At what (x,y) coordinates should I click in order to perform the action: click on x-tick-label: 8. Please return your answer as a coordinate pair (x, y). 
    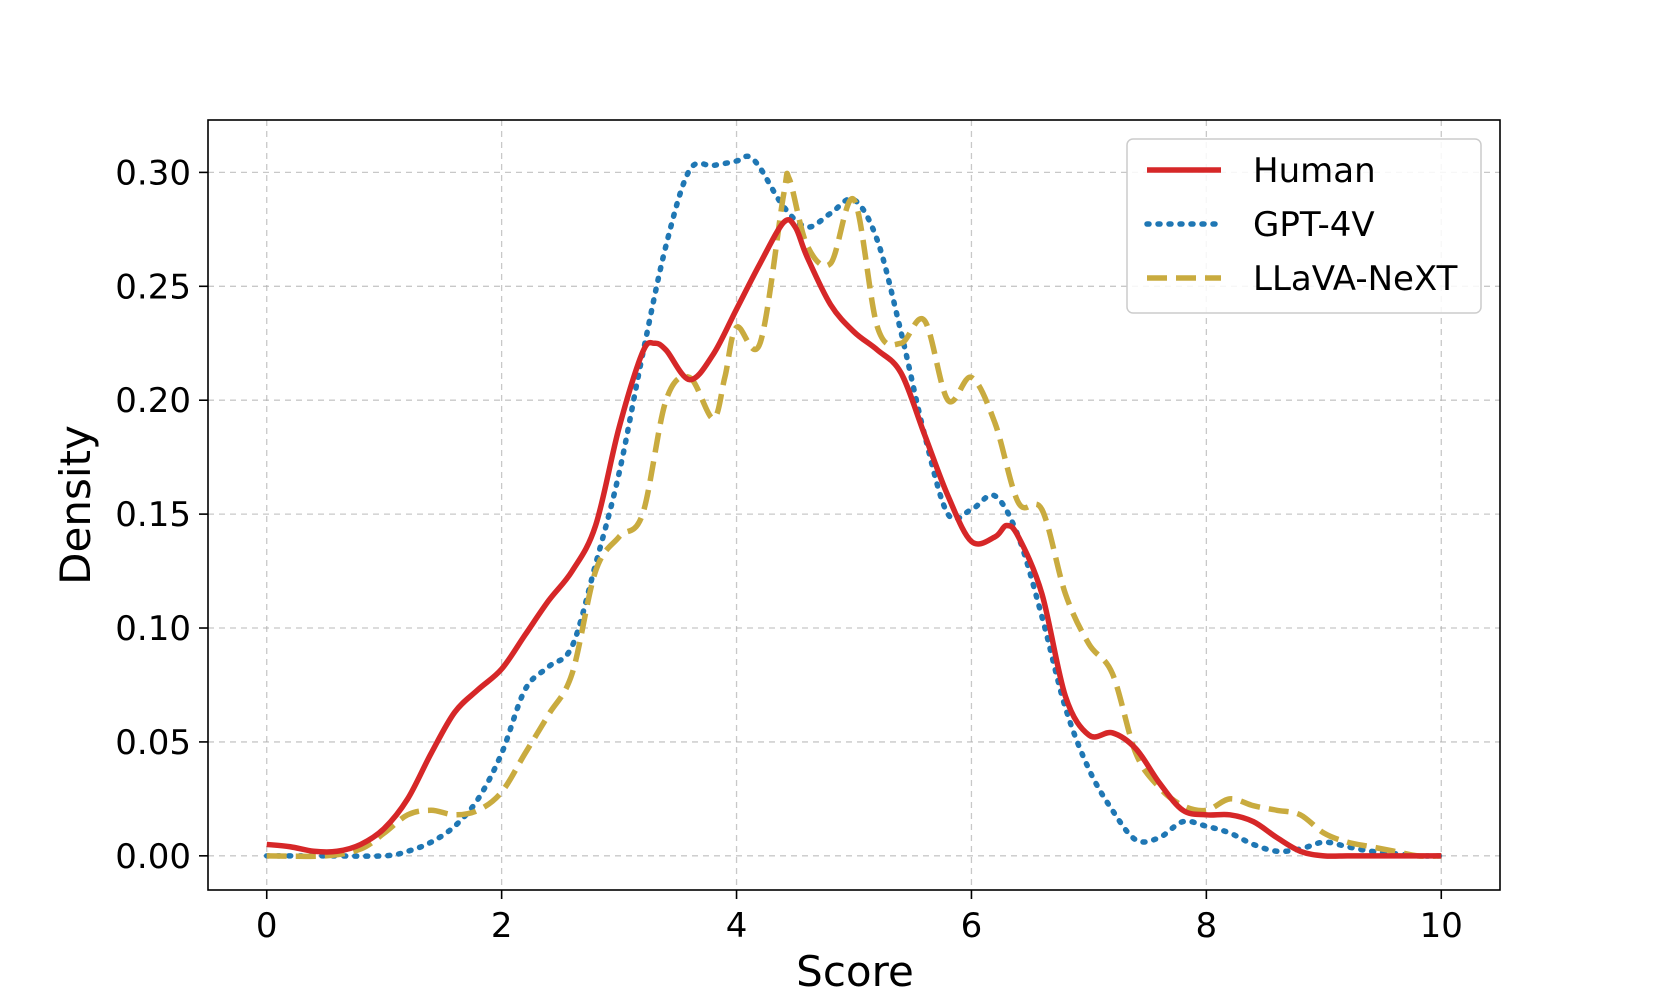
    Looking at the image, I should click on (1207, 926).